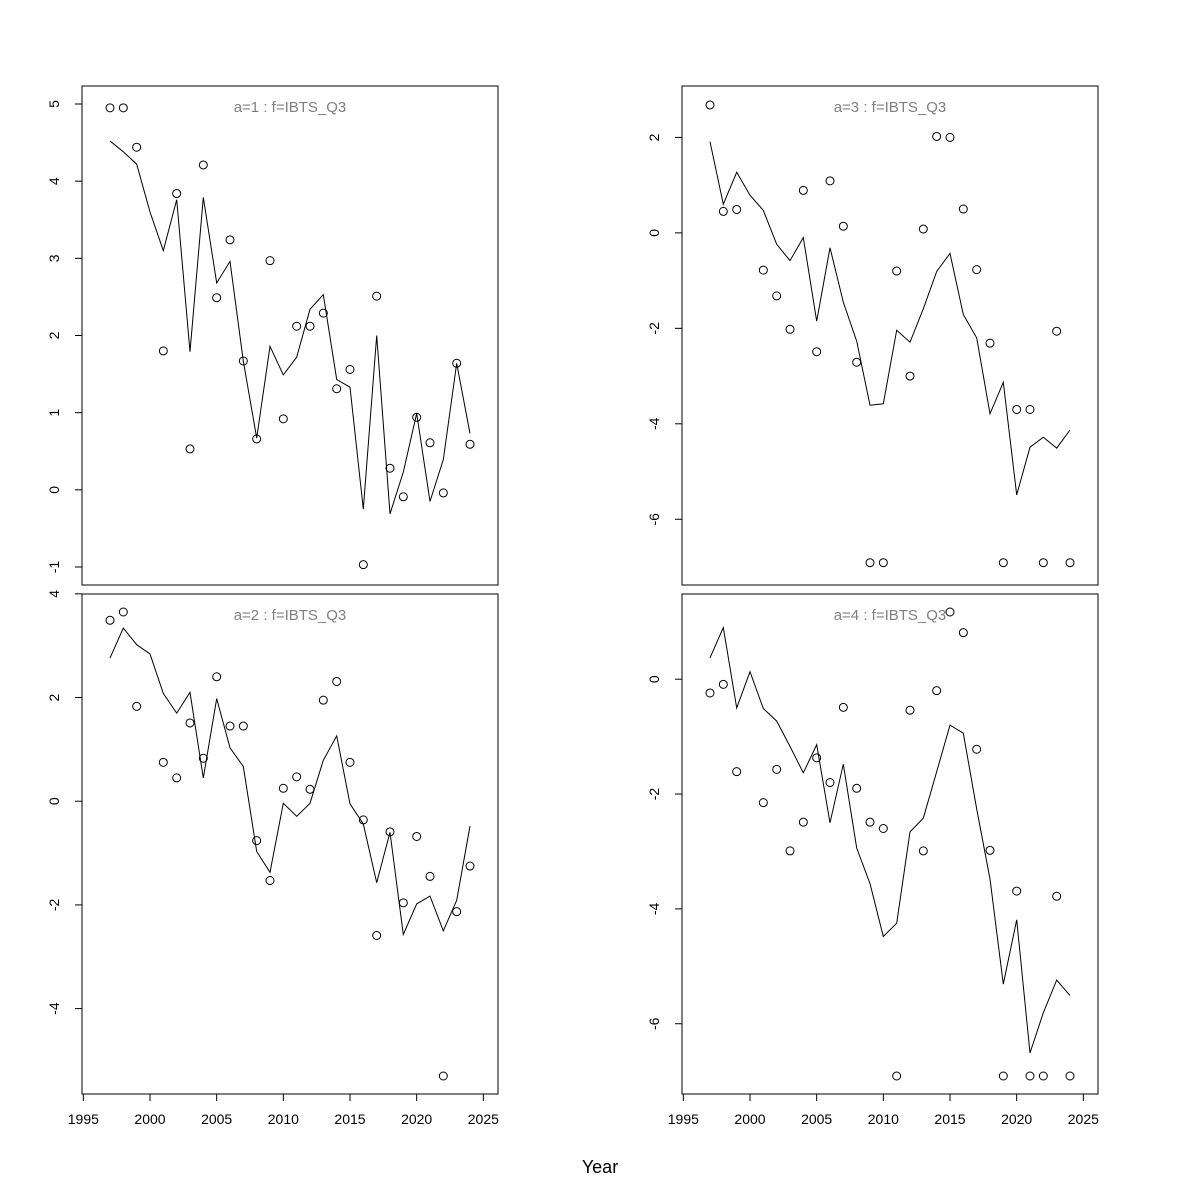 This screenshot has width=1200, height=1200. Describe the element at coordinates (216, 1119) in the screenshot. I see `x-tick-label: 2005` at that location.